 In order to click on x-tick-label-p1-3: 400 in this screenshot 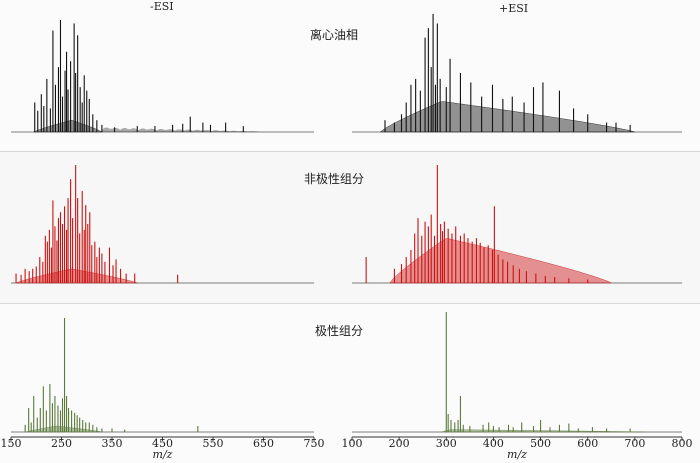, I will do `click(493, 443)`.